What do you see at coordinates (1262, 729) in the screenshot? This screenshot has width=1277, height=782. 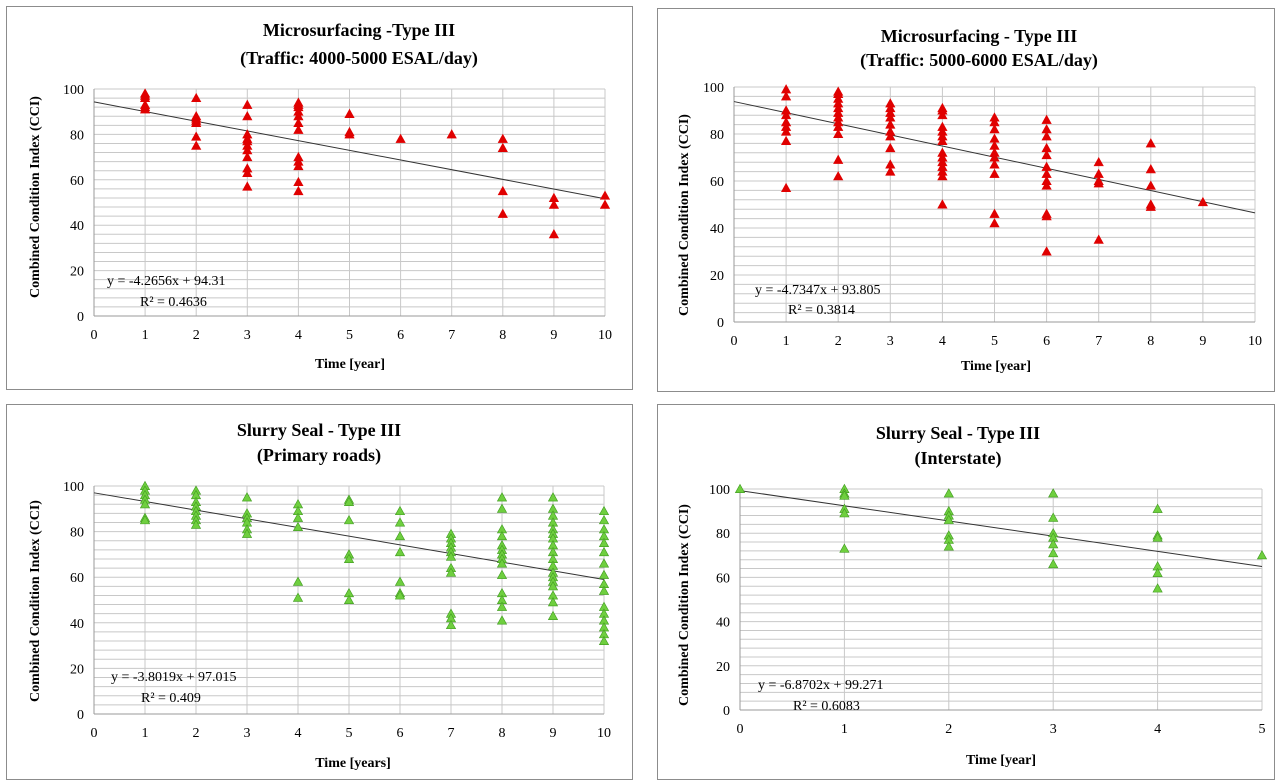 I see `x-tick-label: 5` at bounding box center [1262, 729].